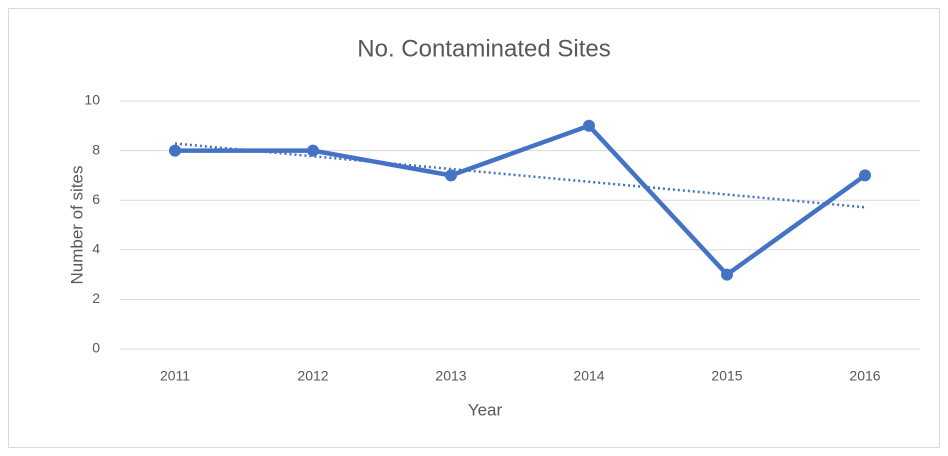 Image resolution: width=948 pixels, height=456 pixels. Describe the element at coordinates (96, 298) in the screenshot. I see `y-tick-label: 2` at that location.